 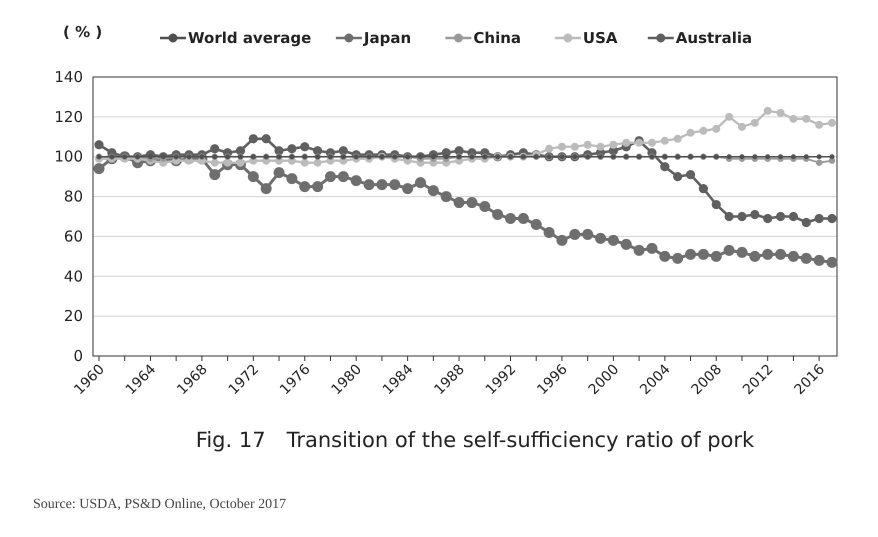 What do you see at coordinates (68, 157) in the screenshot?
I see `y-tick-label: 100` at bounding box center [68, 157].